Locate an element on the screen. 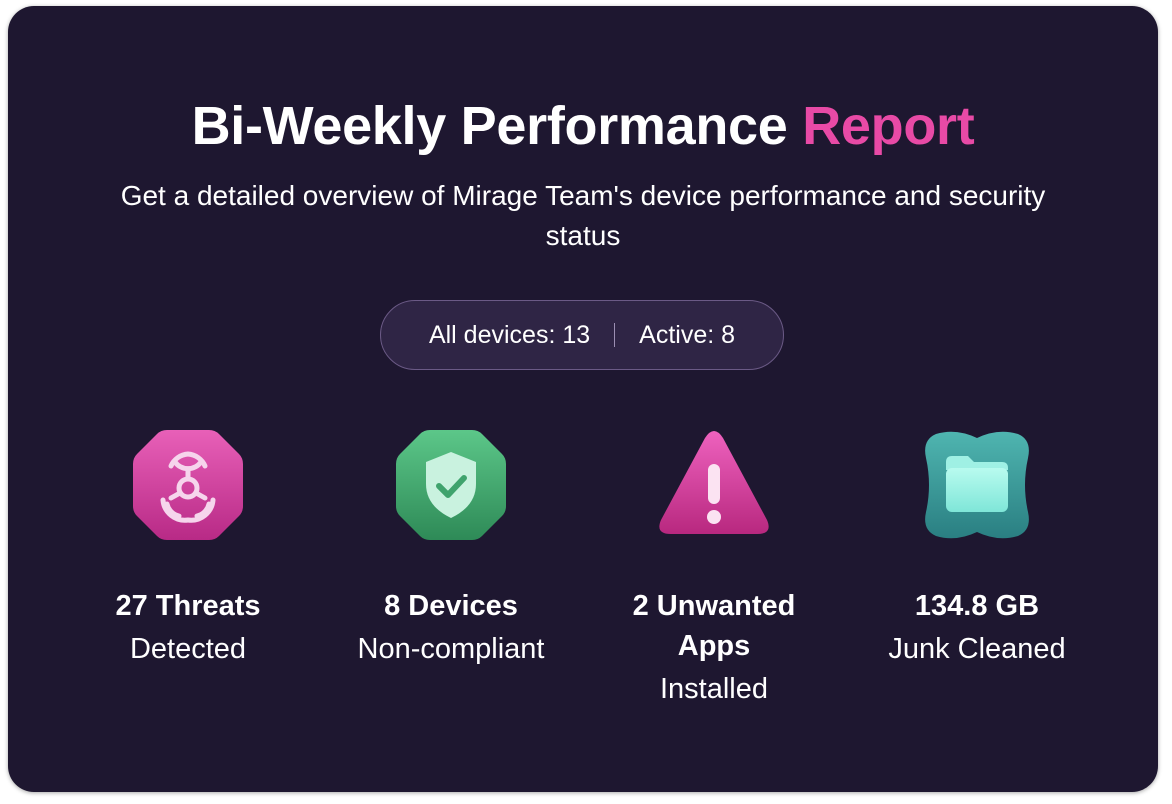  device-summary-pill: All devices: 13 Active: 8 is located at coordinates (582, 335).